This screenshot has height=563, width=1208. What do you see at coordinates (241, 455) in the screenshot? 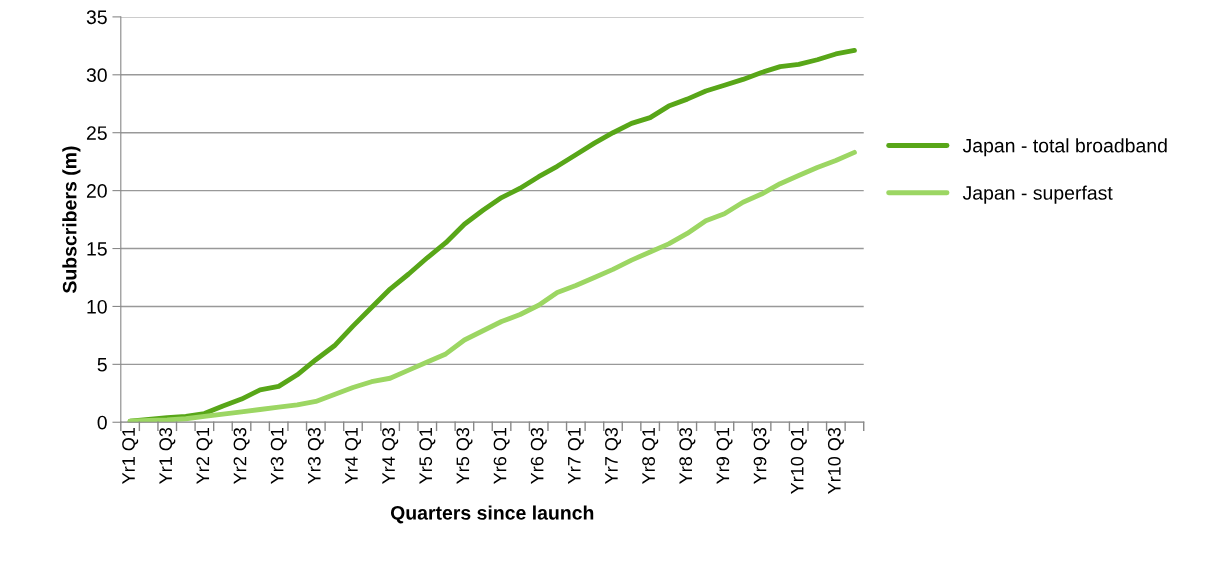
I see `x-tick-label: Yr2 Q3` at bounding box center [241, 455].